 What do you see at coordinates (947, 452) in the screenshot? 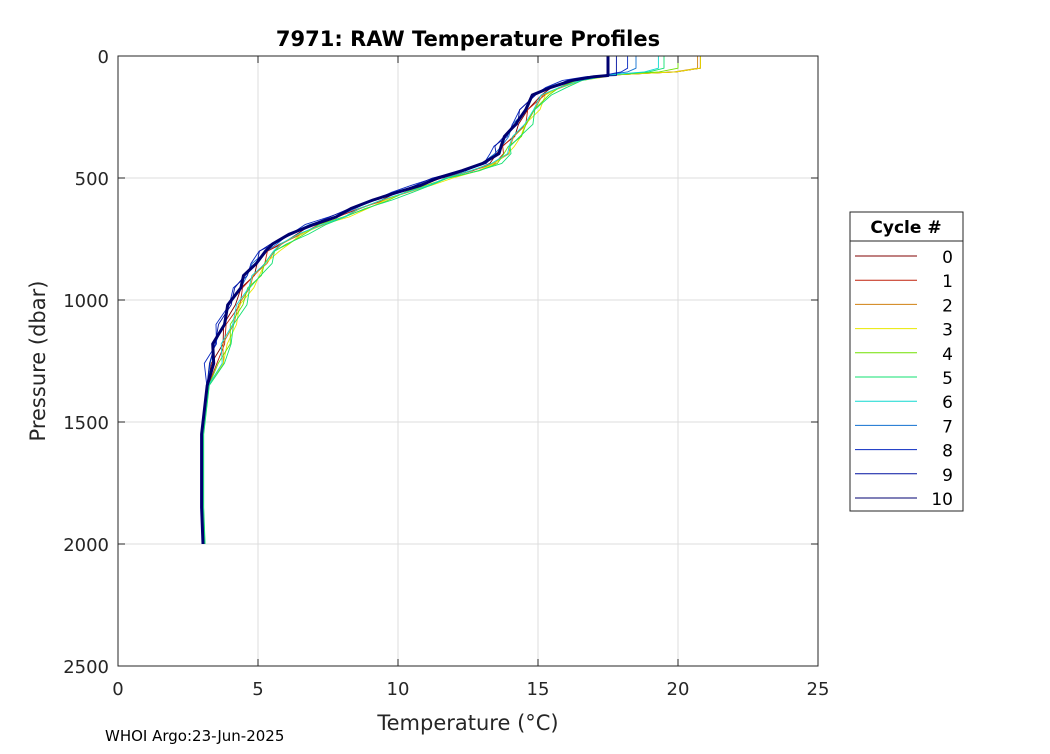
I see `legend-label-cycle-8: 8` at bounding box center [947, 452].